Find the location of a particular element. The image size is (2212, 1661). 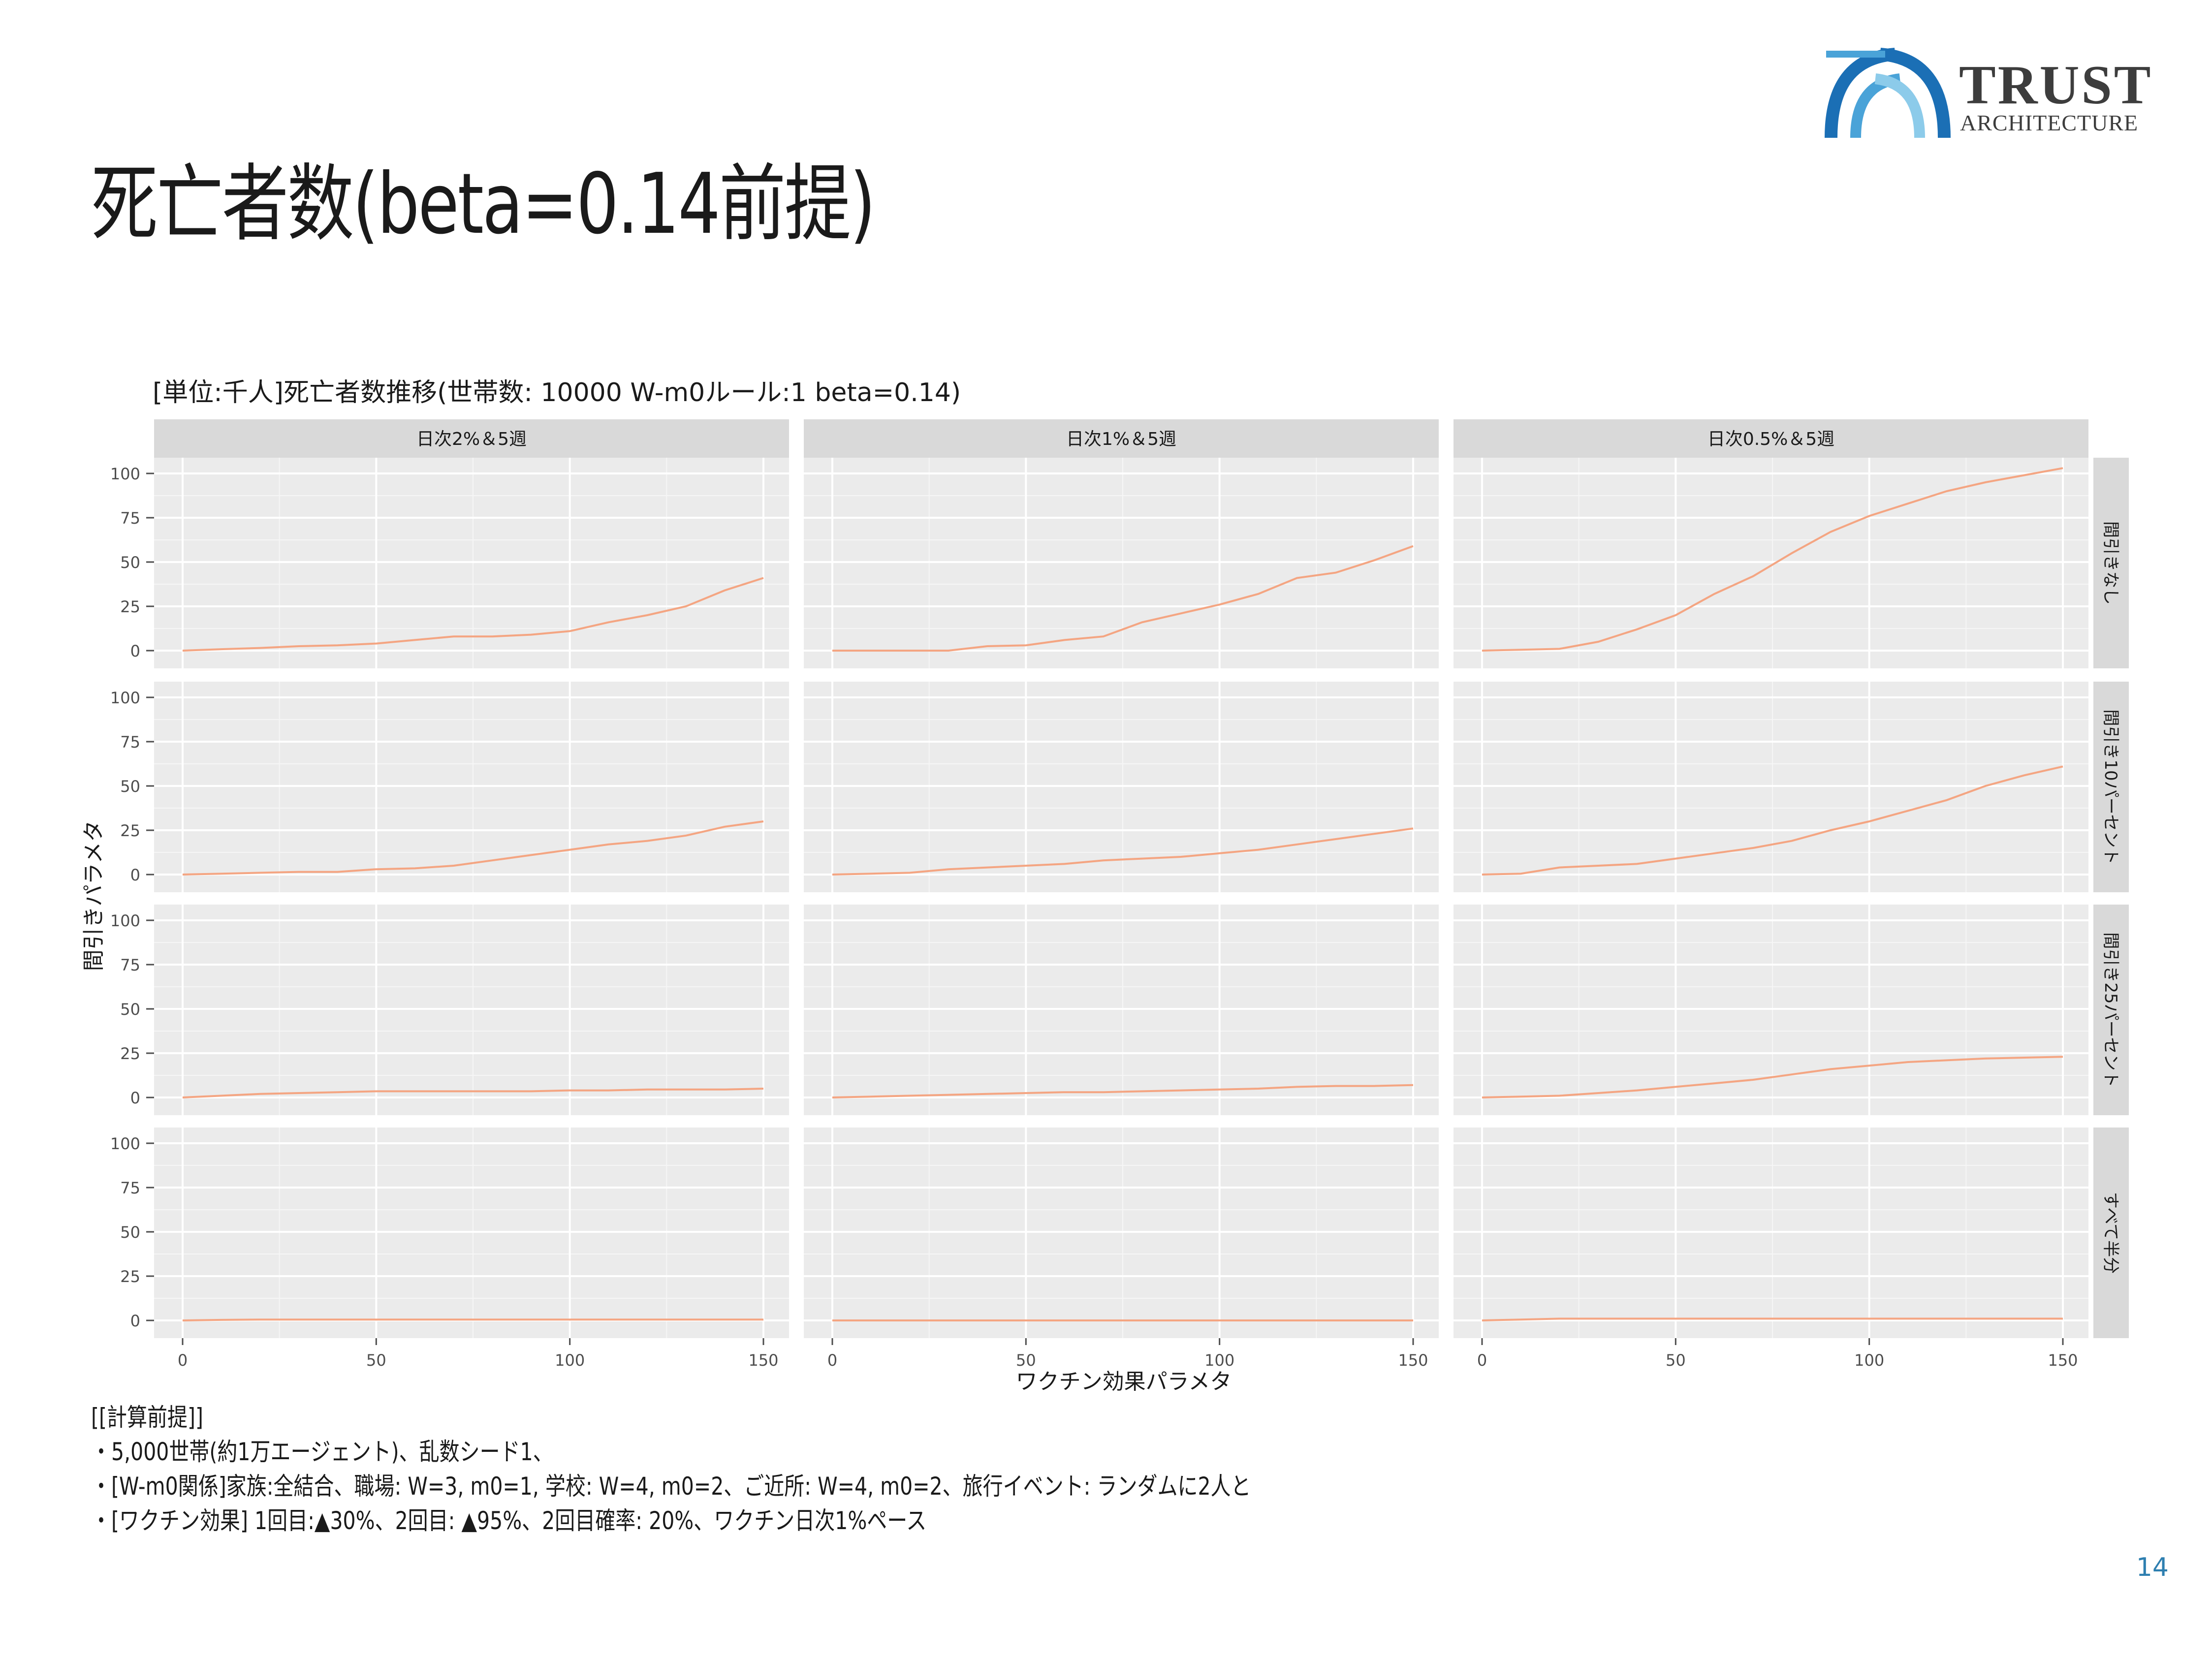

logo-main-text: TRUST is located at coordinates (2055, 85).